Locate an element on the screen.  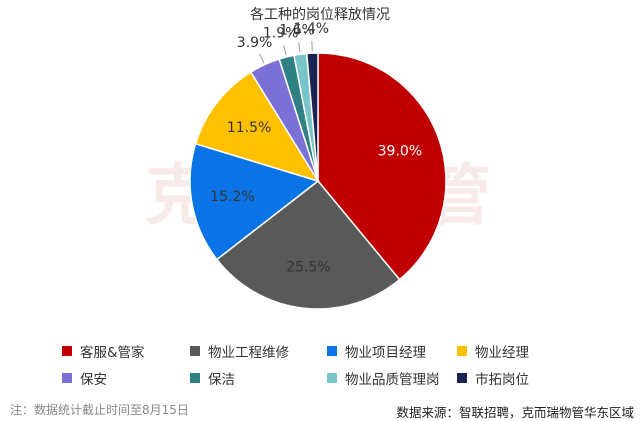
legend-item: 物业工程维修 is located at coordinates (258, 351).